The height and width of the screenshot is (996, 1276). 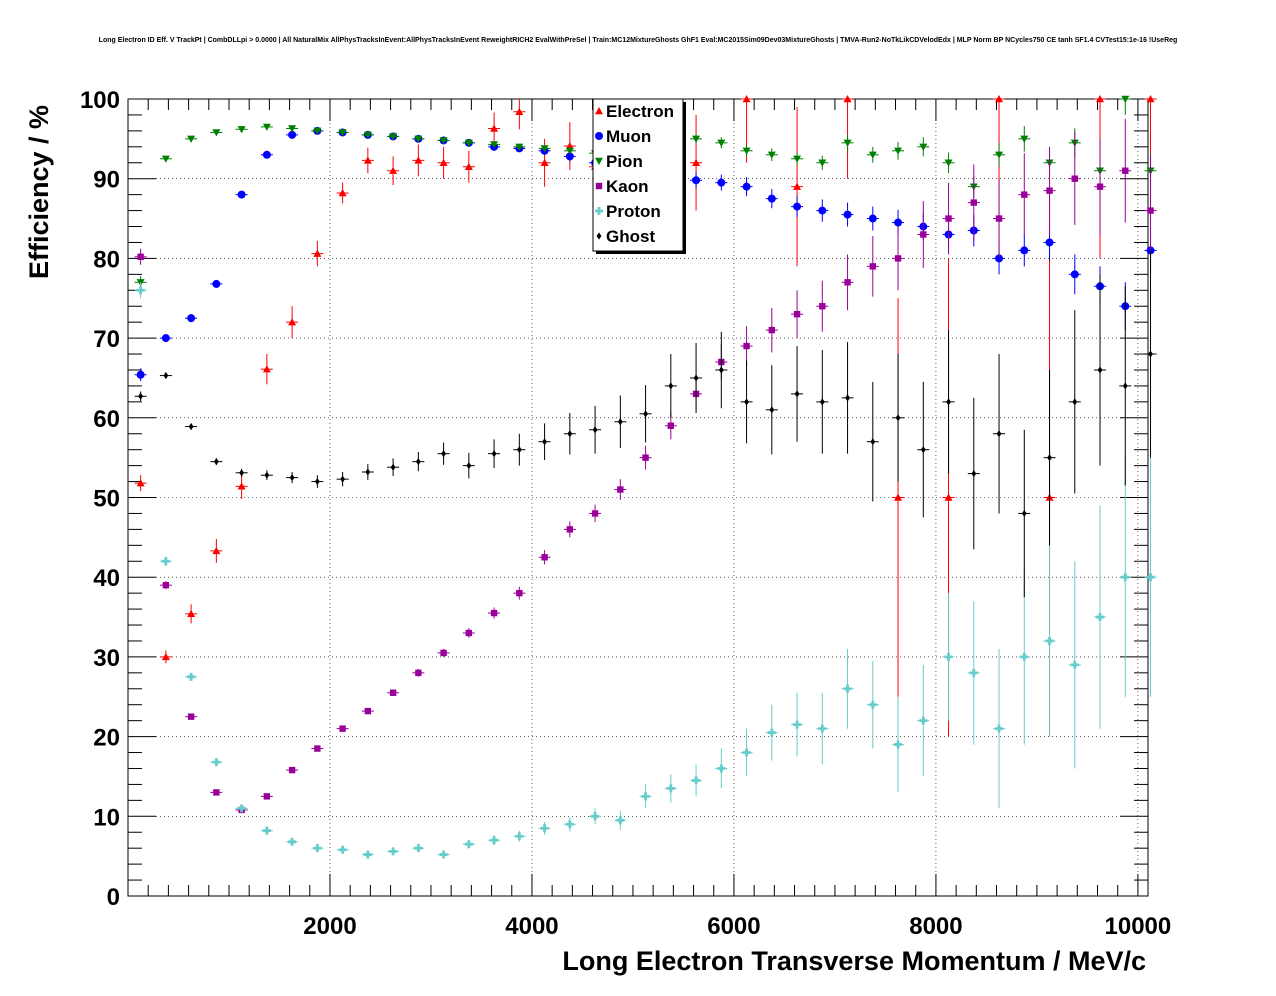 What do you see at coordinates (106, 738) in the screenshot?
I see `y-tick-label: 20` at bounding box center [106, 738].